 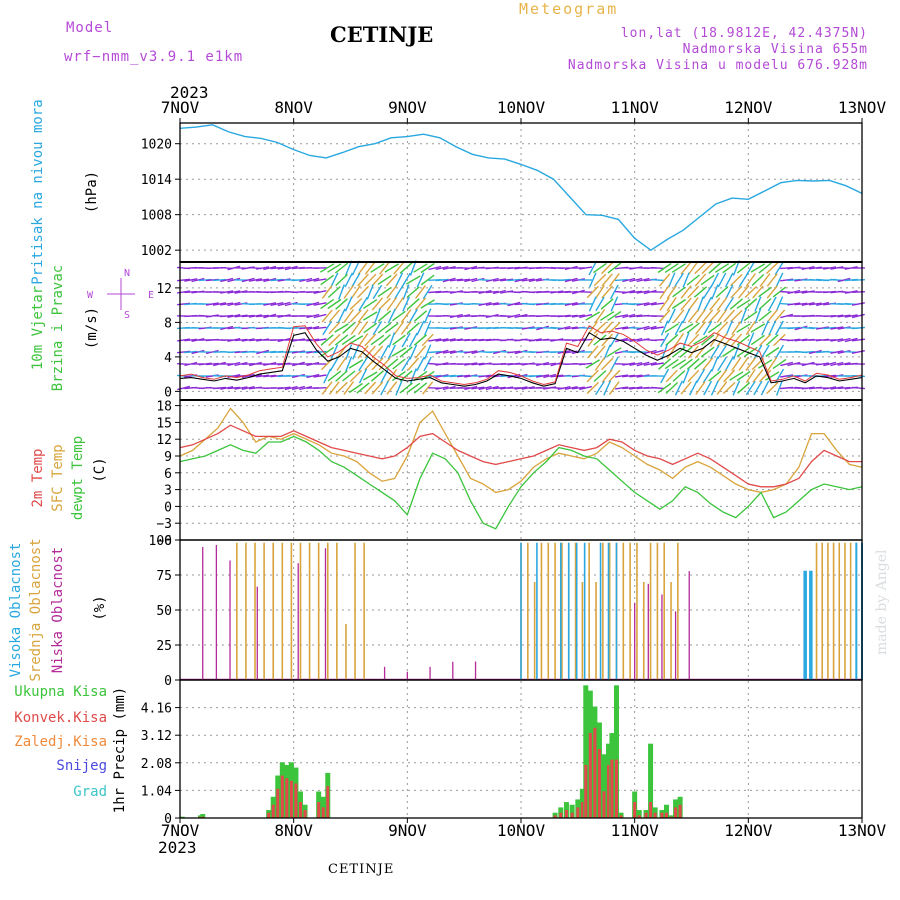 What do you see at coordinates (127, 315) in the screenshot?
I see `compass-south: S` at bounding box center [127, 315].